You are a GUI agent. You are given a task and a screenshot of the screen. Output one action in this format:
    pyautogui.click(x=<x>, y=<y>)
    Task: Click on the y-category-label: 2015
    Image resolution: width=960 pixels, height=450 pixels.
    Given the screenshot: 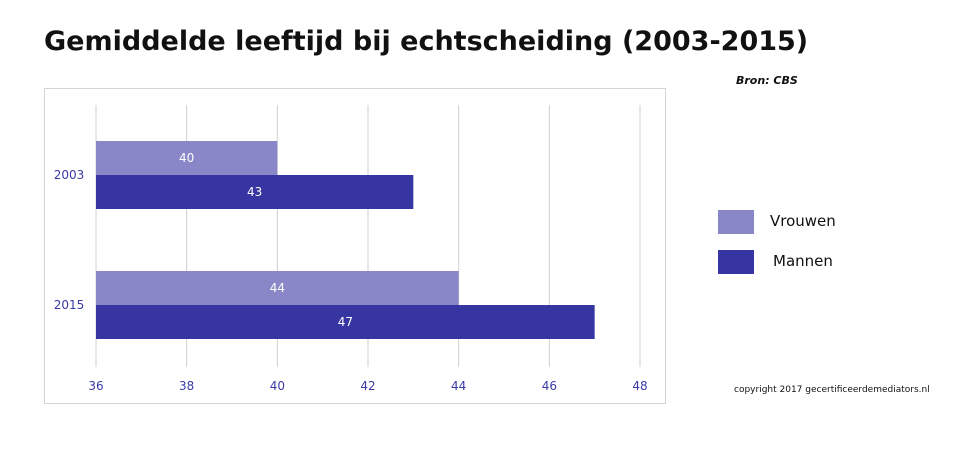 What is the action you would take?
    pyautogui.click(x=69, y=305)
    